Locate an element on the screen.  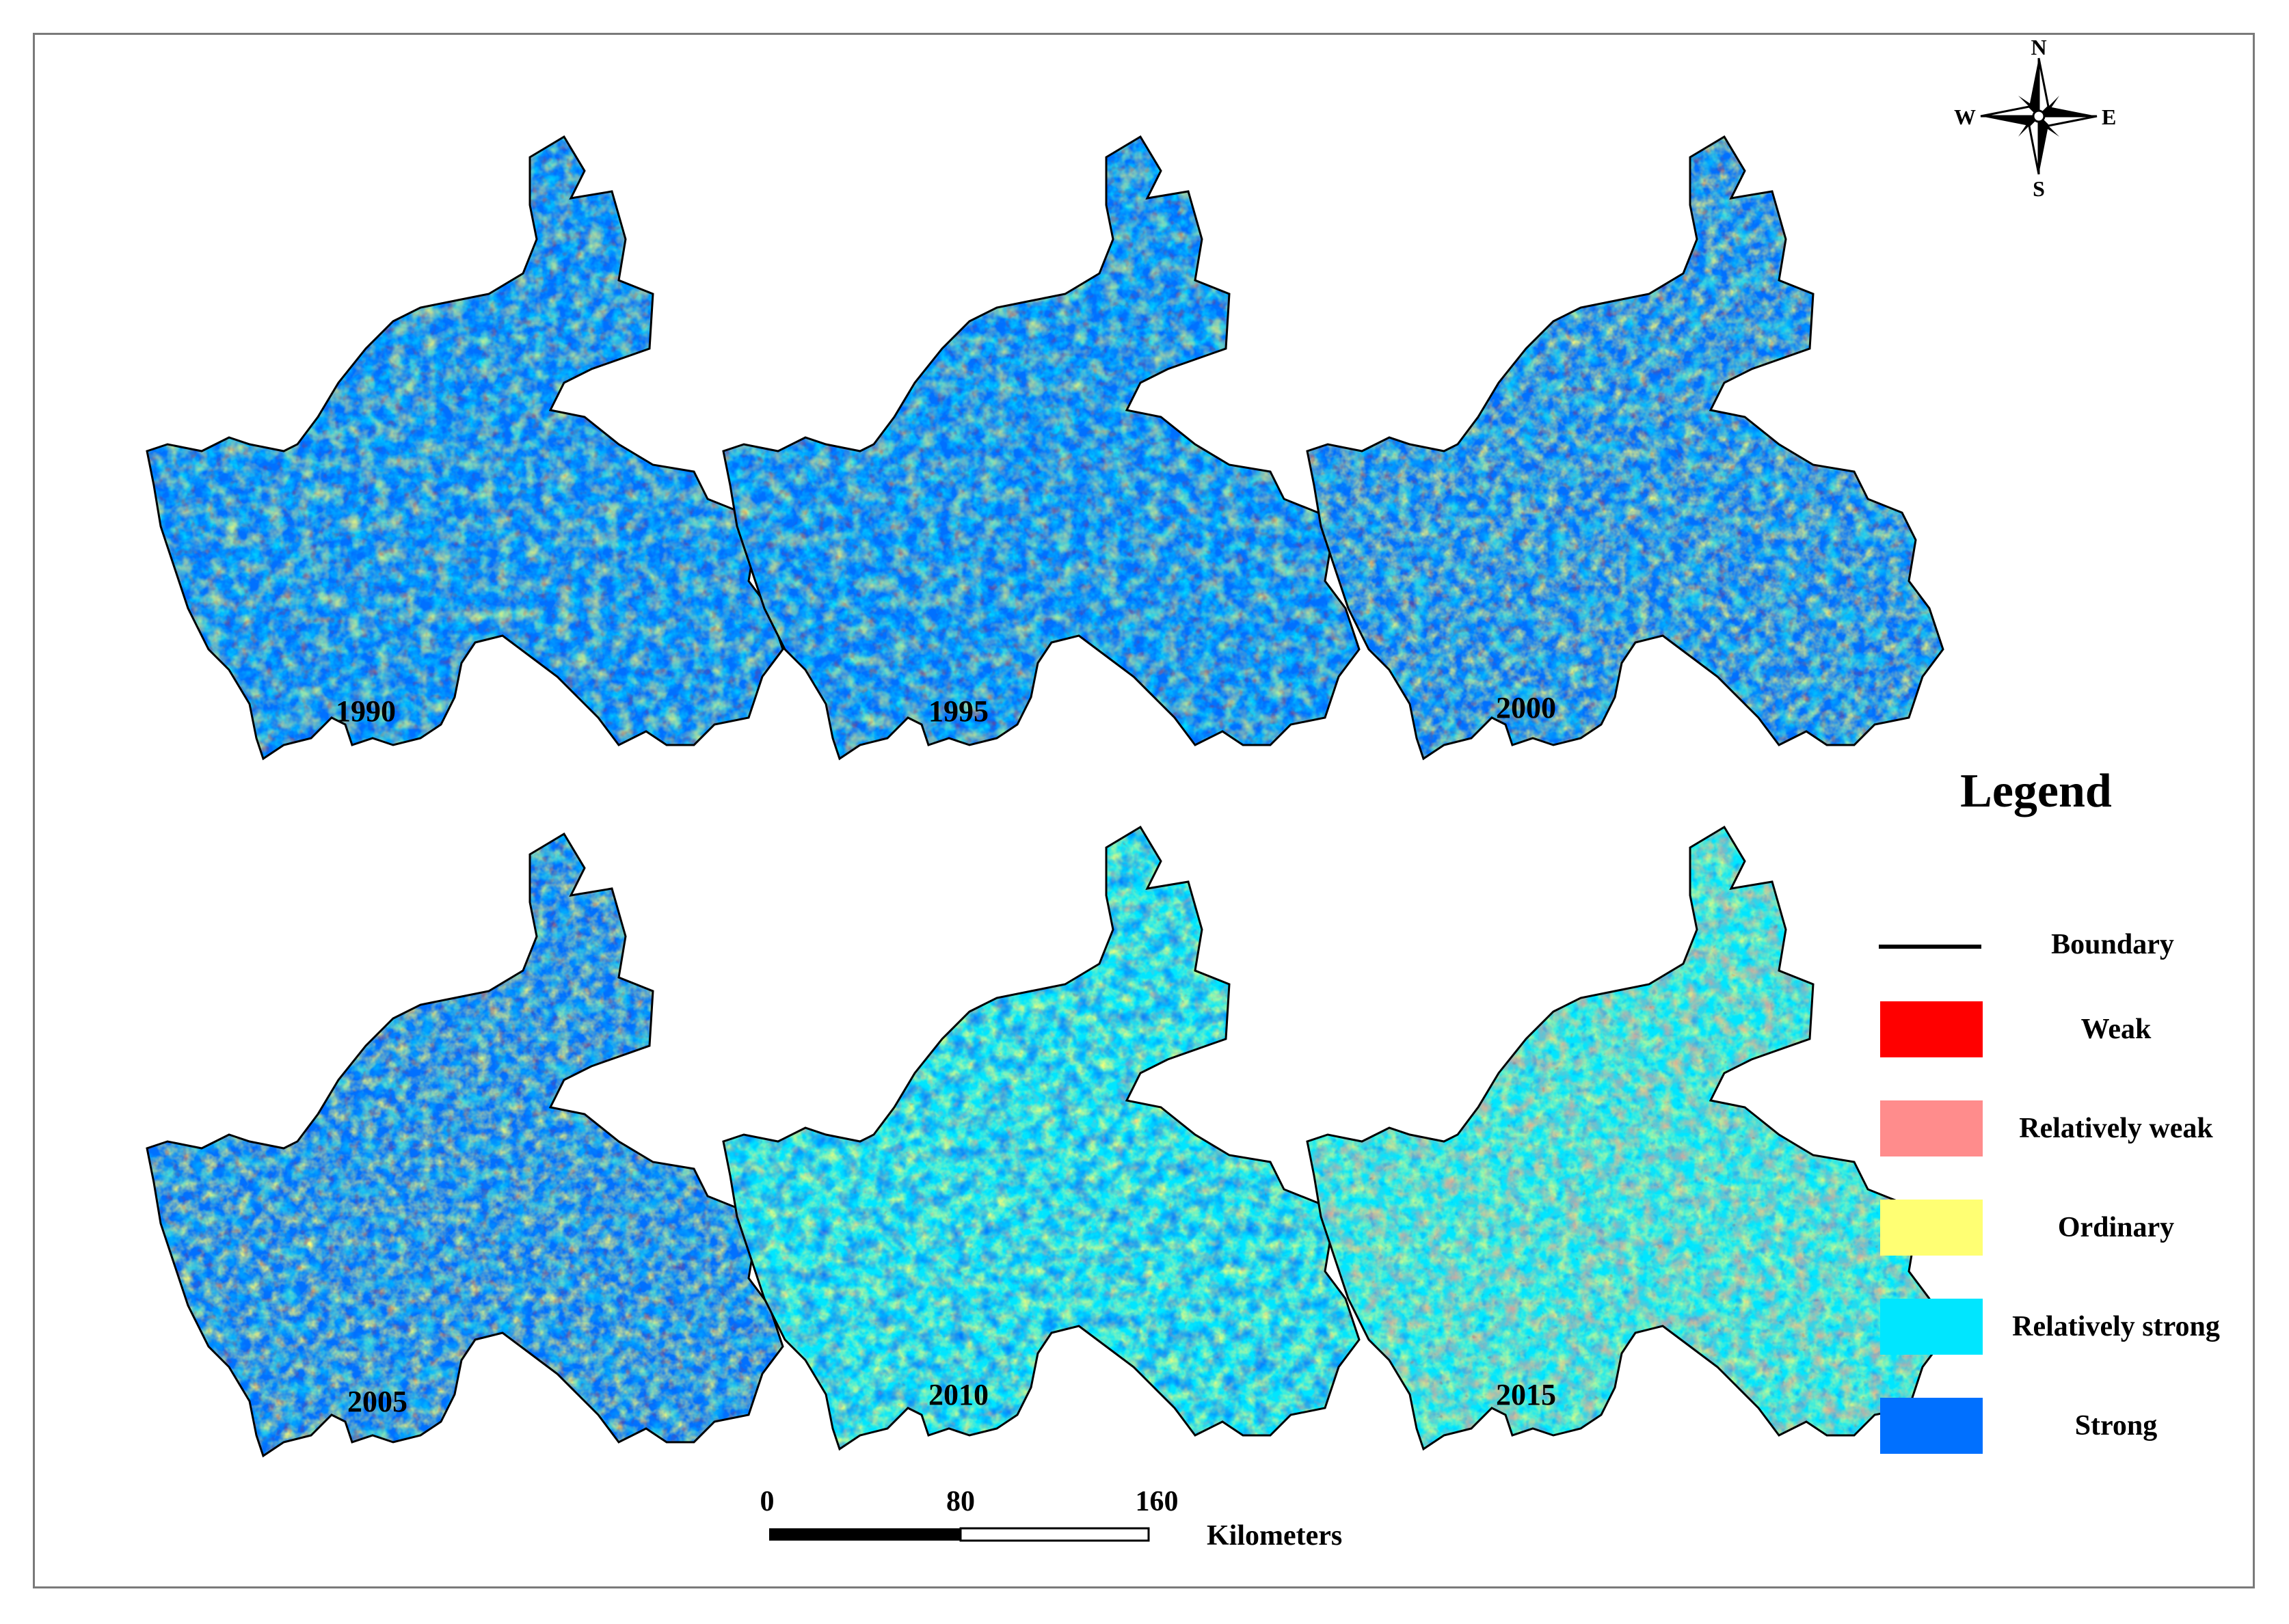
year-label-2015: 2015 is located at coordinates (1526, 1394).